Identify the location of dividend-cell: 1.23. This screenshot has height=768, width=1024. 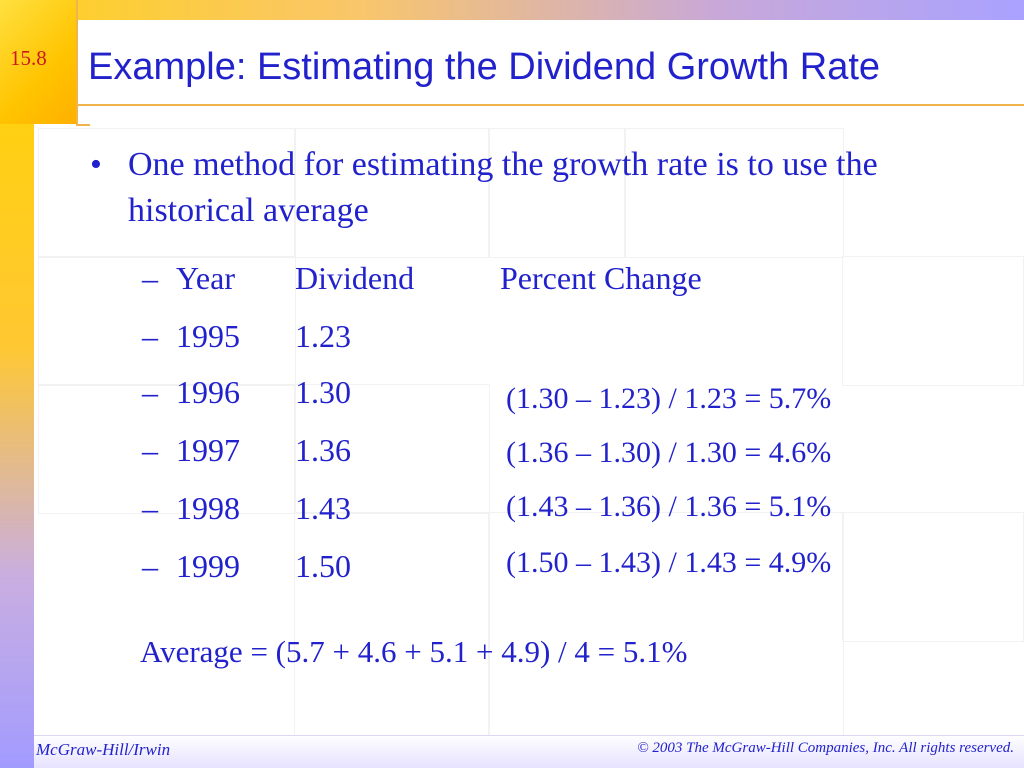
(323, 336).